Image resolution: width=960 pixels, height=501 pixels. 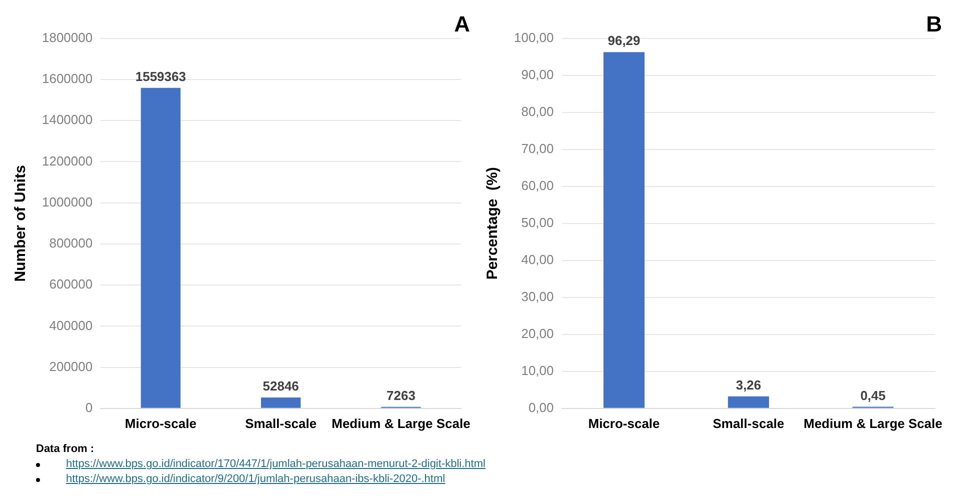 I want to click on y-tick-label: 1800000, so click(x=67, y=37).